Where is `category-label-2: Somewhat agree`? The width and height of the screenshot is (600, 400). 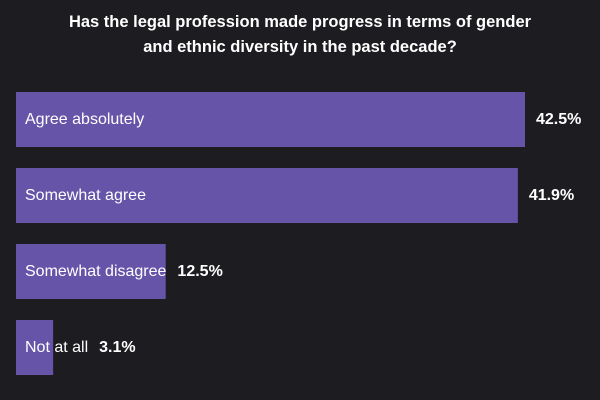
category-label-2: Somewhat agree is located at coordinates (85, 195).